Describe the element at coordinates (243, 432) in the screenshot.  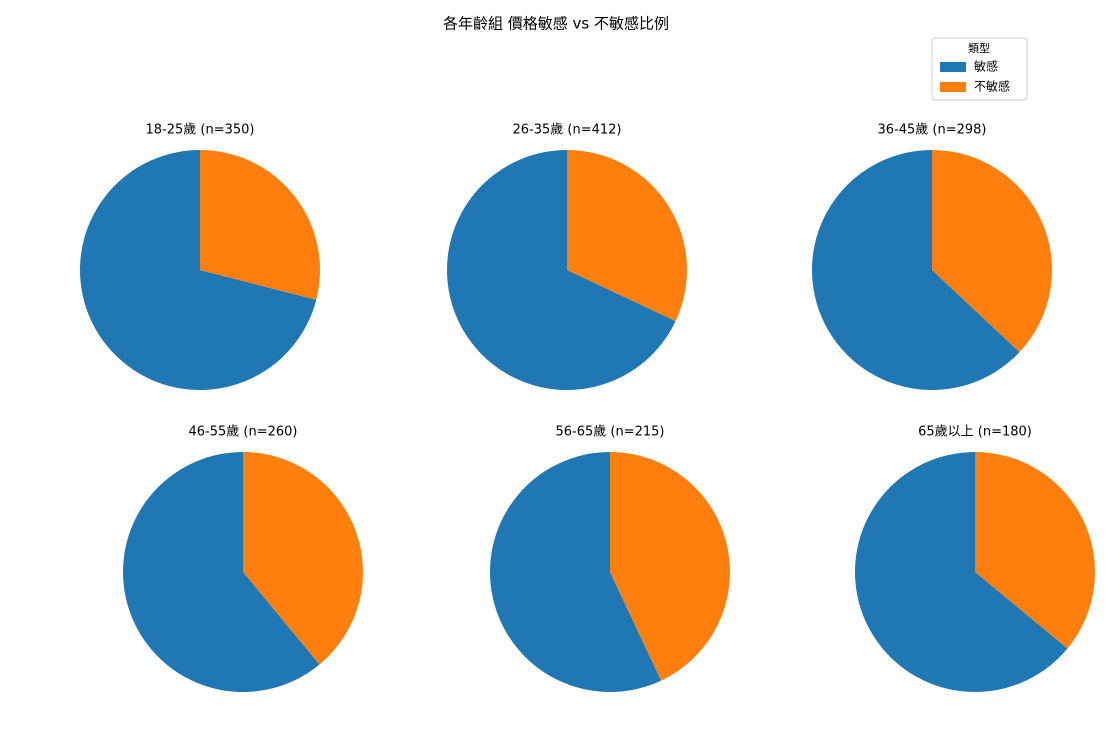
I see `pie-title: 46-55歲 (n=260)` at that location.